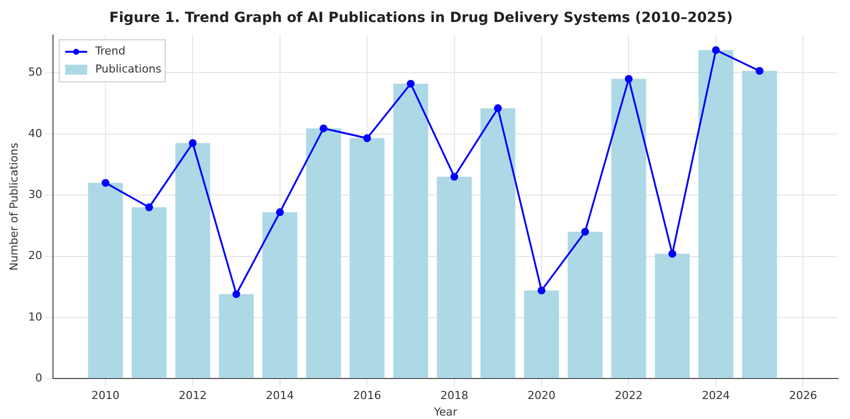 Image resolution: width=850 pixels, height=419 pixels. I want to click on y-tick-label: 20, so click(35, 255).